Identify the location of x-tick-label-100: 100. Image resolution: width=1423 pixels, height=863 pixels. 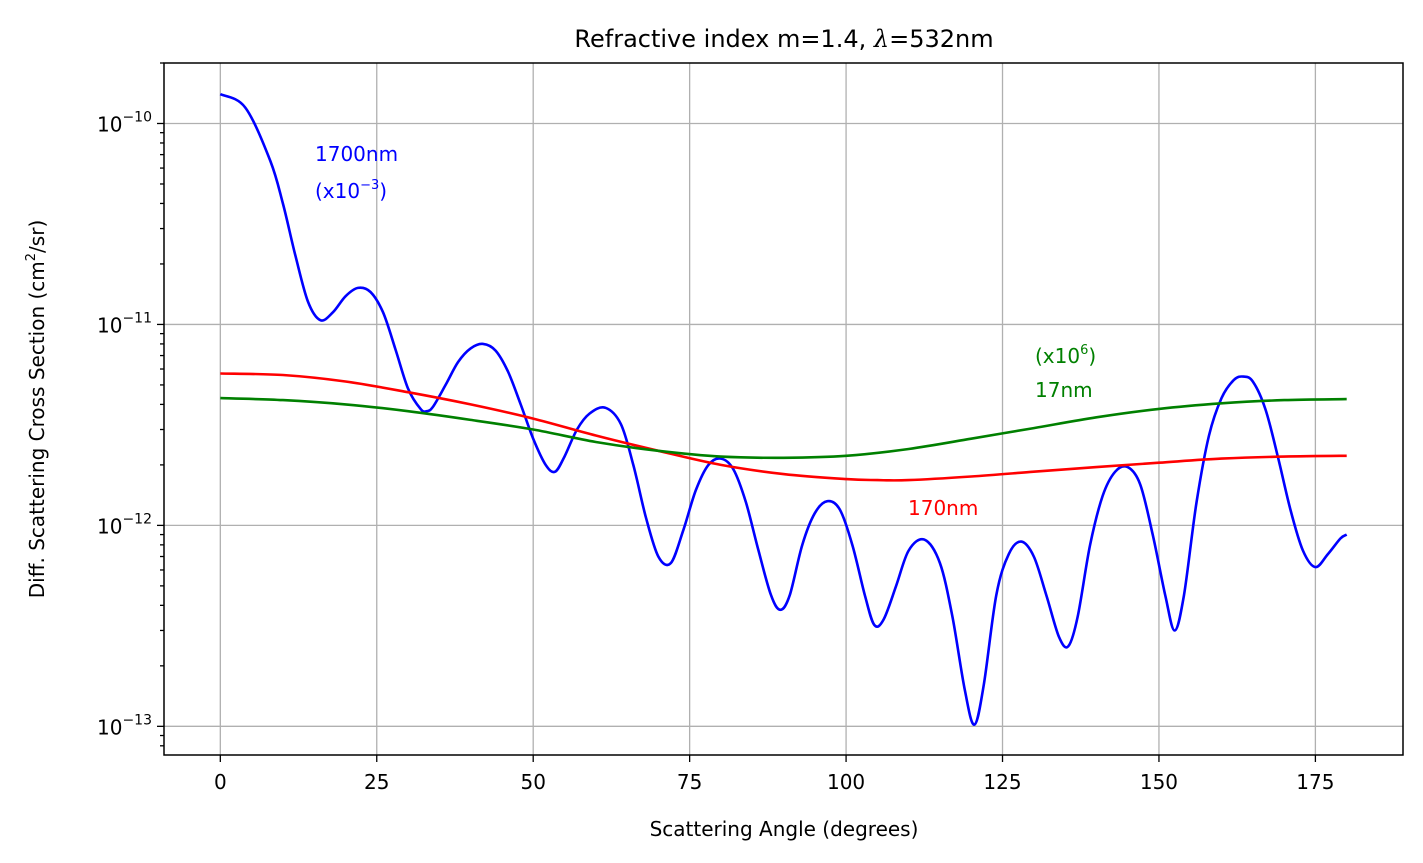
(846, 782).